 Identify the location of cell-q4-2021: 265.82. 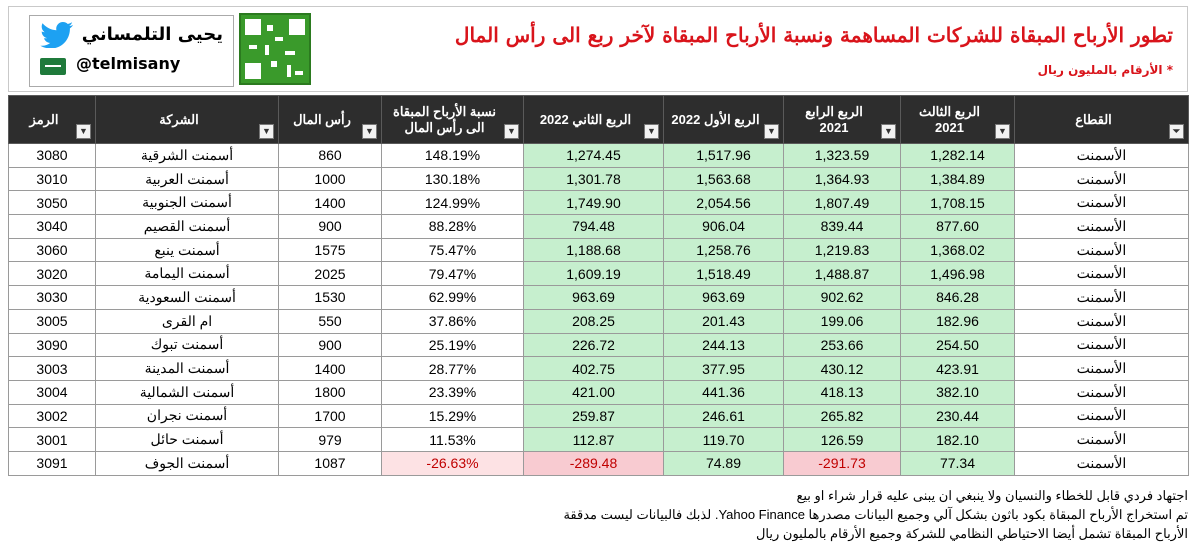
(842, 416).